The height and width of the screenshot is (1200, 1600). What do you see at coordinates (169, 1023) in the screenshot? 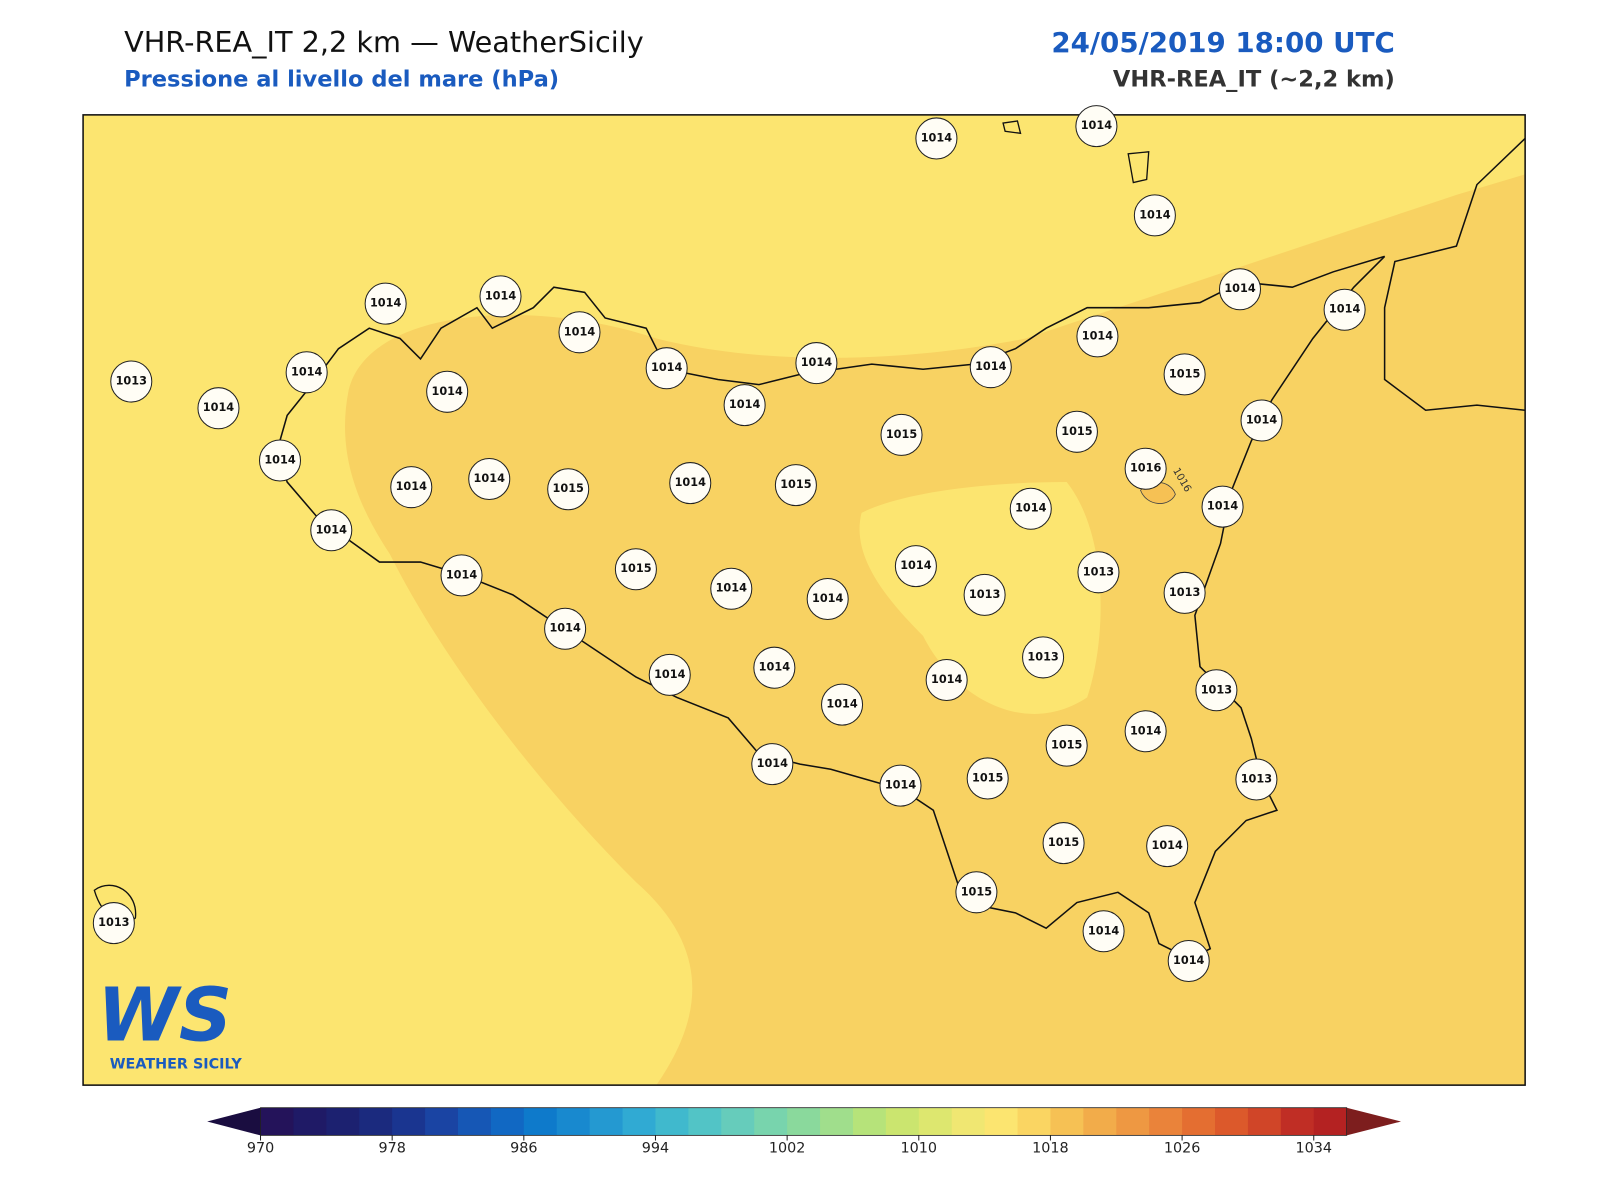
I see `logo: WS WEATHER SICILY` at bounding box center [169, 1023].